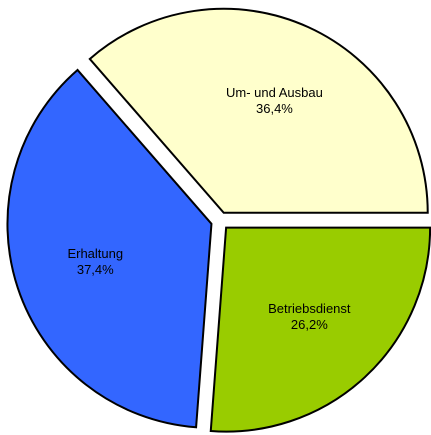 The image size is (431, 435). I want to click on slice-label: Erhaltung, so click(95, 253).